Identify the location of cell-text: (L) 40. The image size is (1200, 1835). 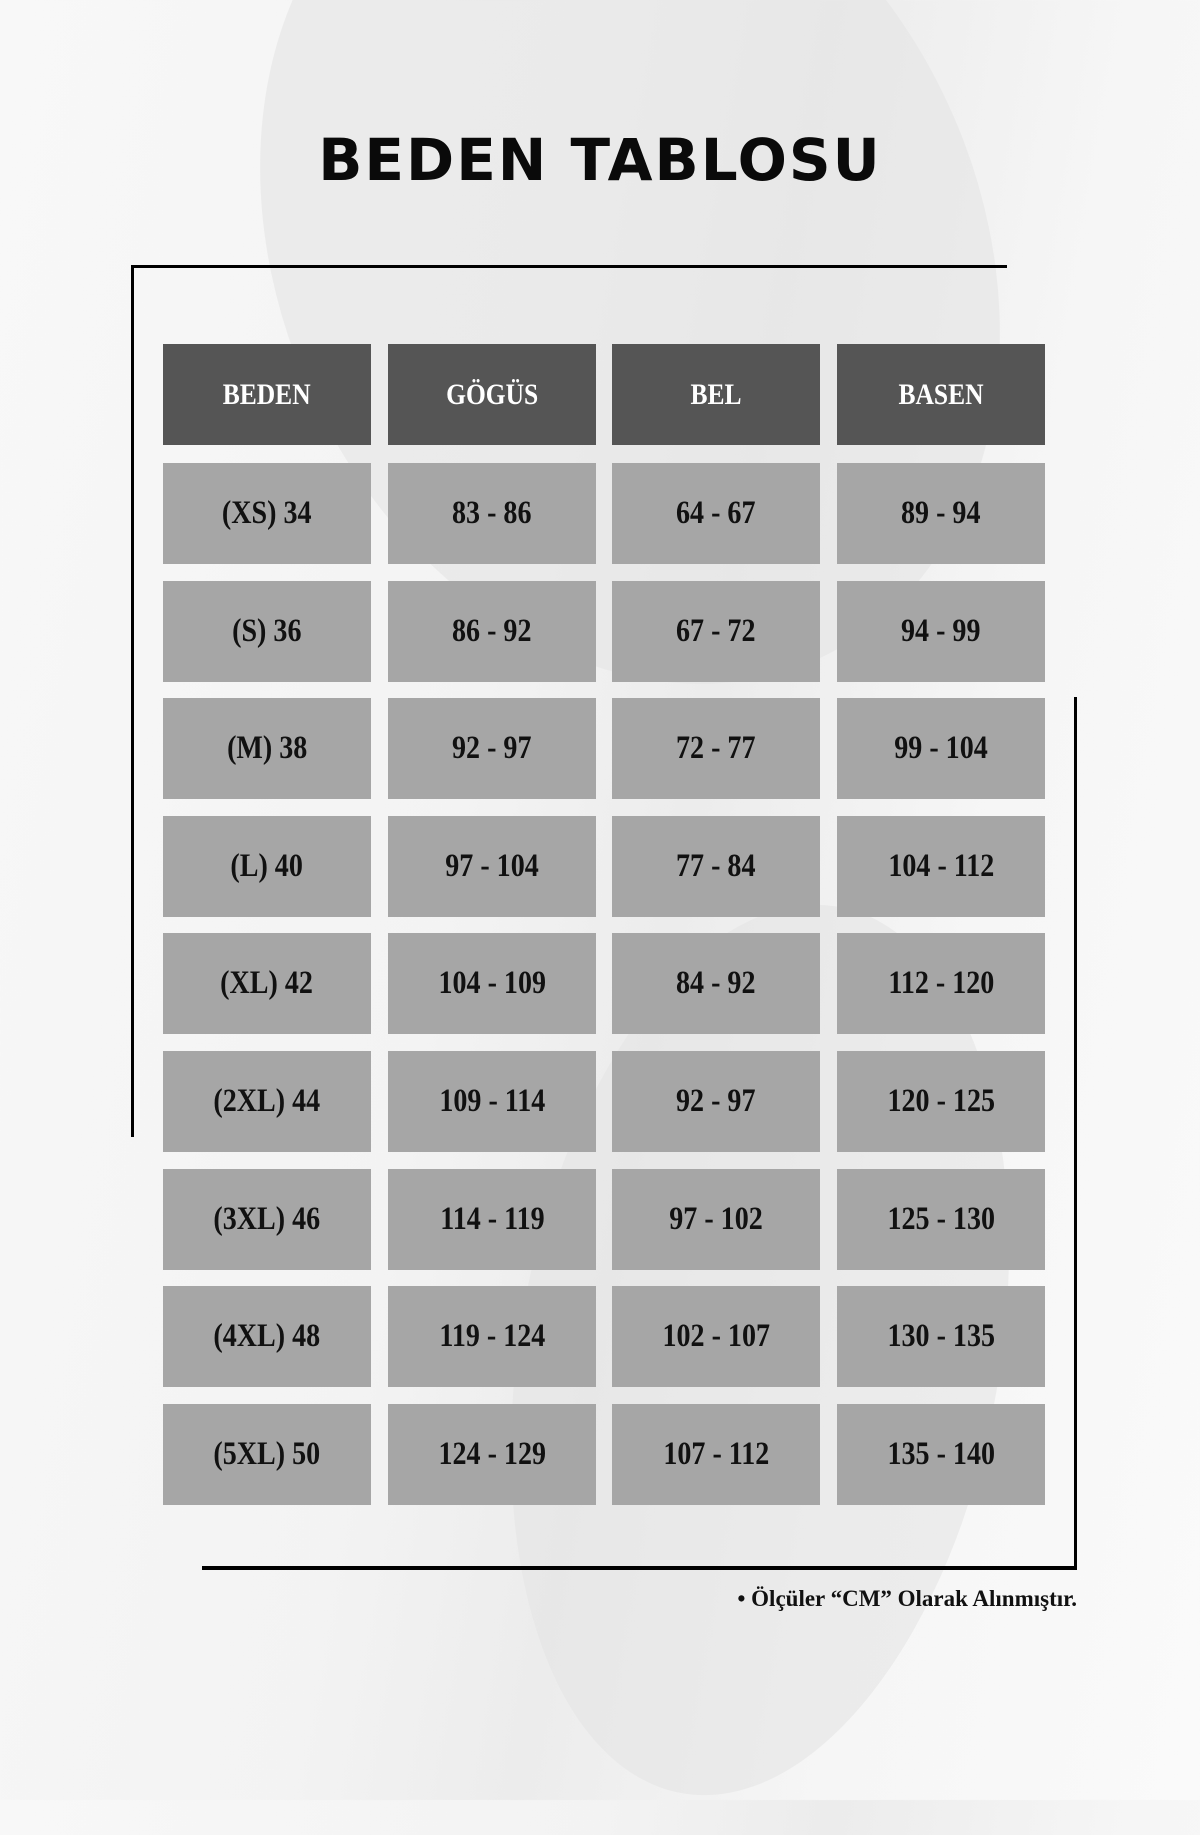
(267, 865).